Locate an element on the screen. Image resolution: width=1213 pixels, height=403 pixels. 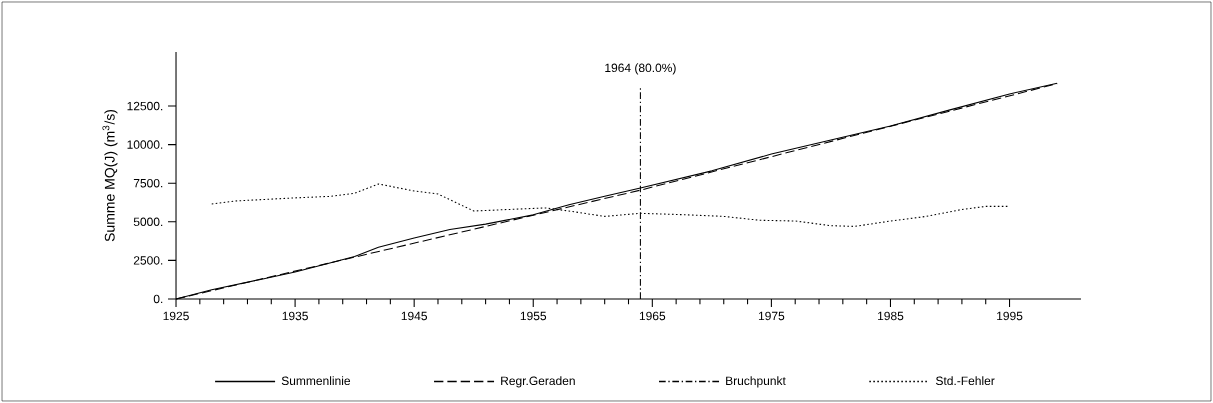
ref-line-label: 1964 (80.0%) is located at coordinates (640, 69).